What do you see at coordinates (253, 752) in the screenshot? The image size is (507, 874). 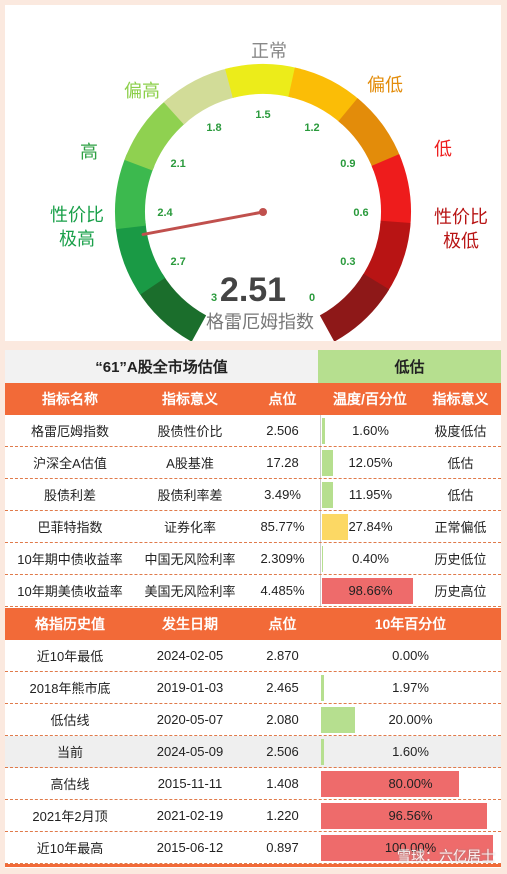 I see `history-row-current: 当前 2024-05-09 2.506 1.60%` at bounding box center [253, 752].